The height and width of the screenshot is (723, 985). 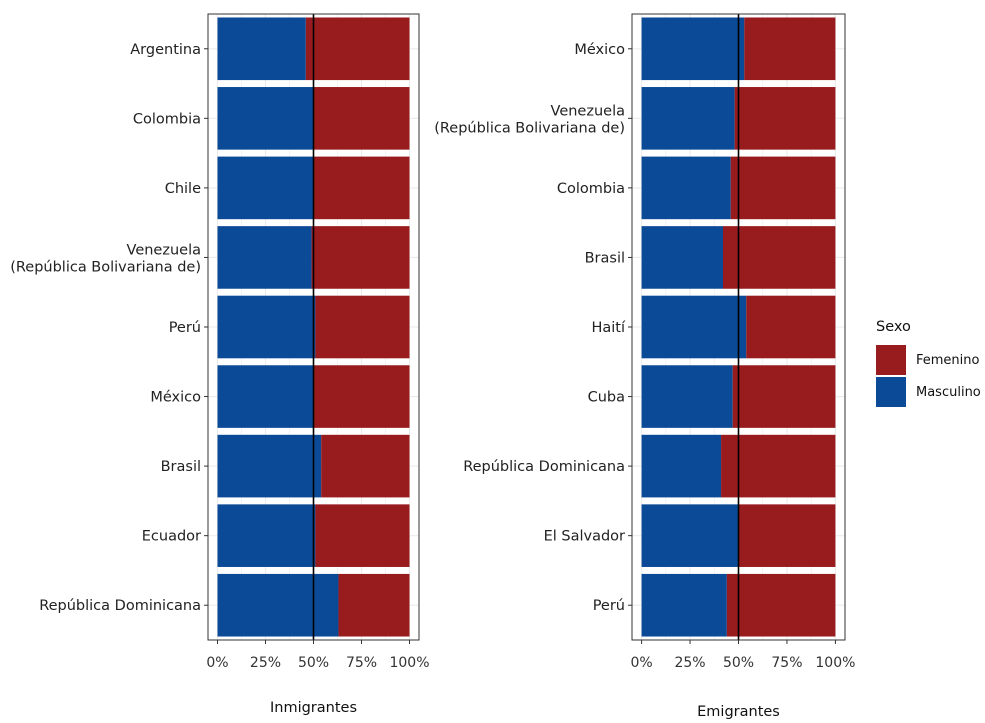 I want to click on x-axis-title: Emigrantes, so click(x=738, y=712).